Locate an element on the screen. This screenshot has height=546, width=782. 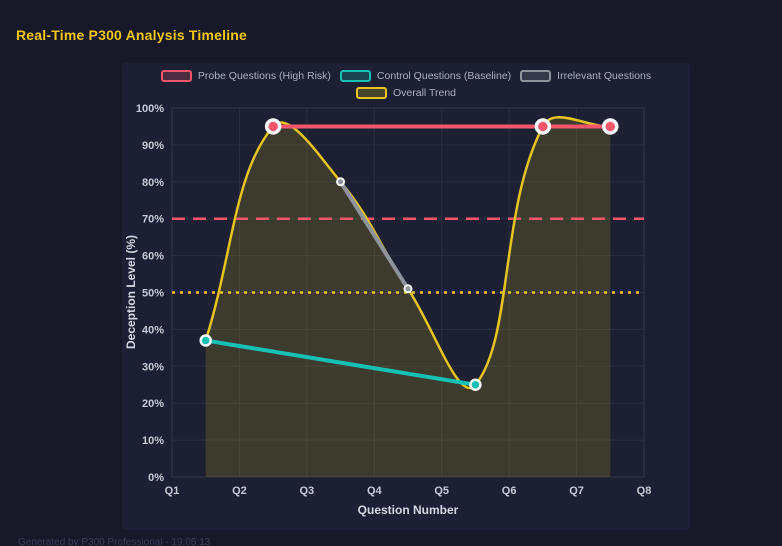
y-tick-label: 100% is located at coordinates (150, 109).